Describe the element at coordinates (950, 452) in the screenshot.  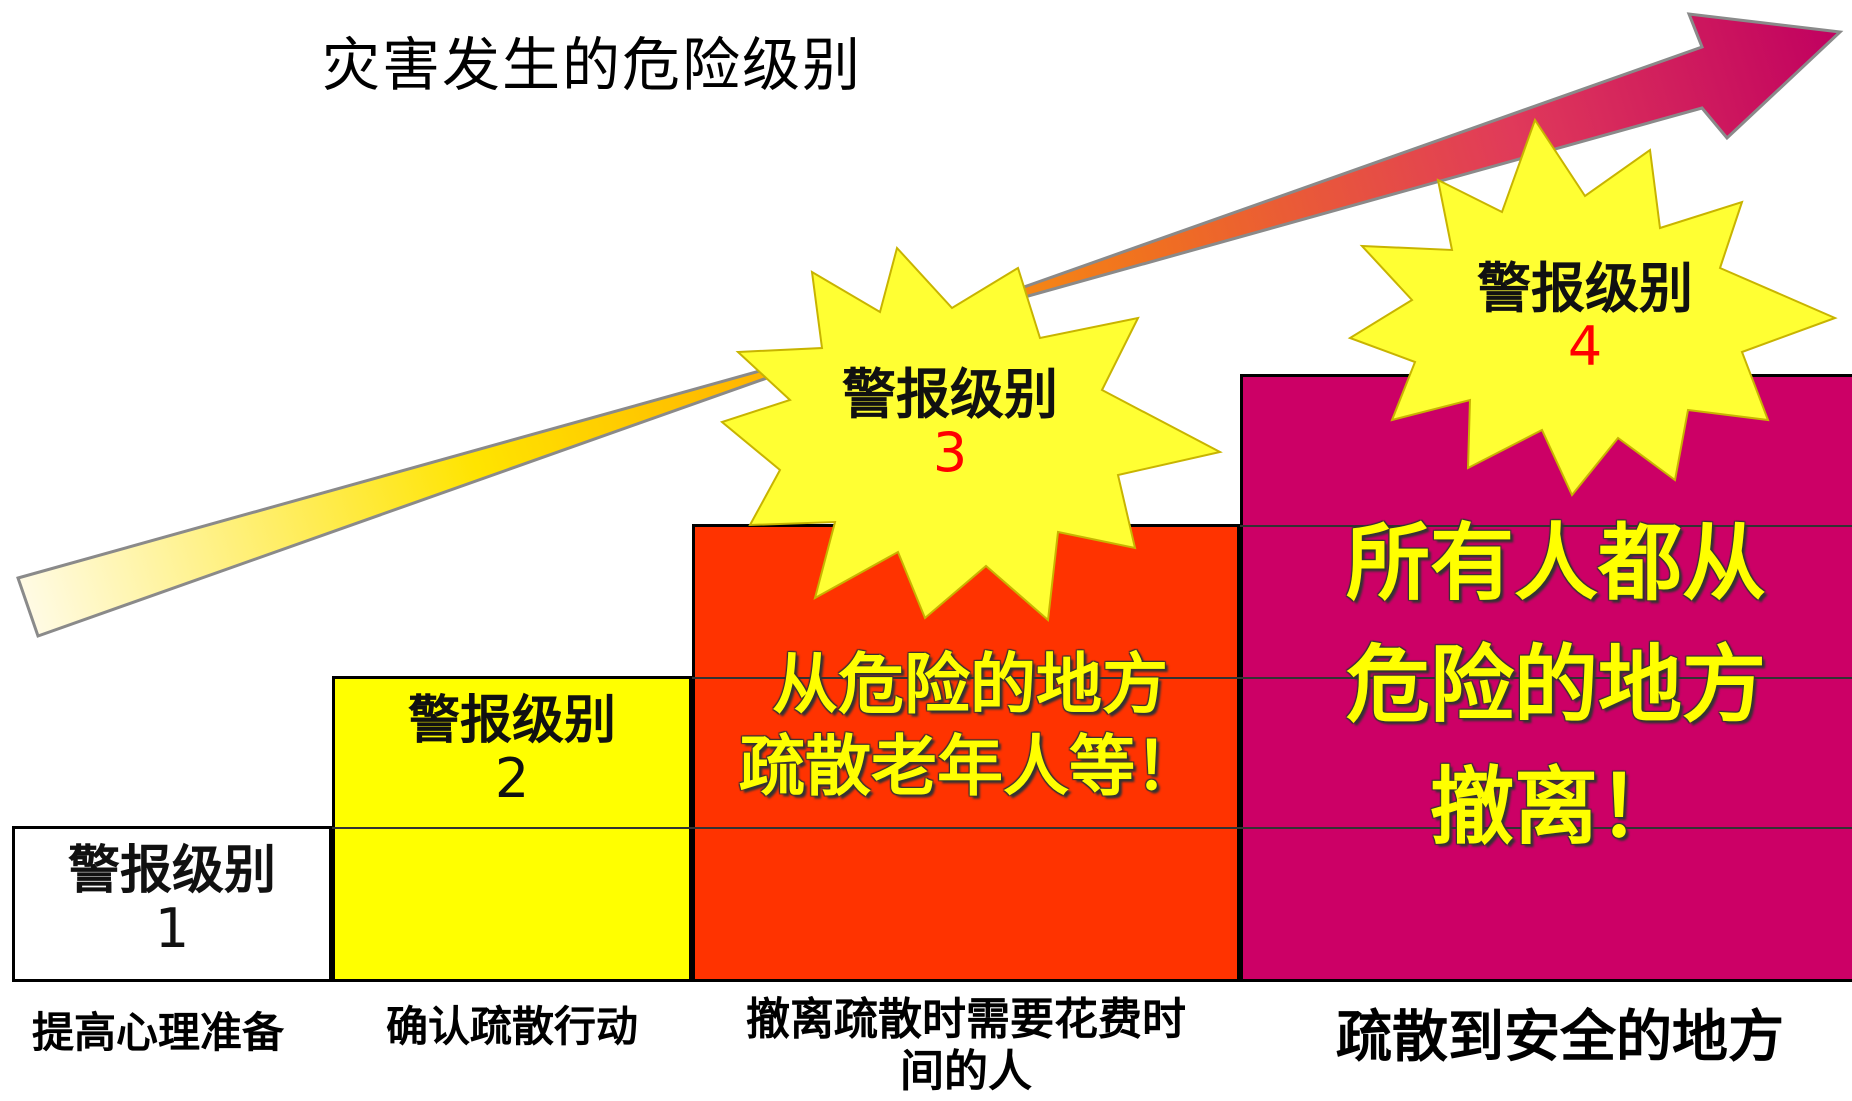
I see `level-3-number: 3` at that location.